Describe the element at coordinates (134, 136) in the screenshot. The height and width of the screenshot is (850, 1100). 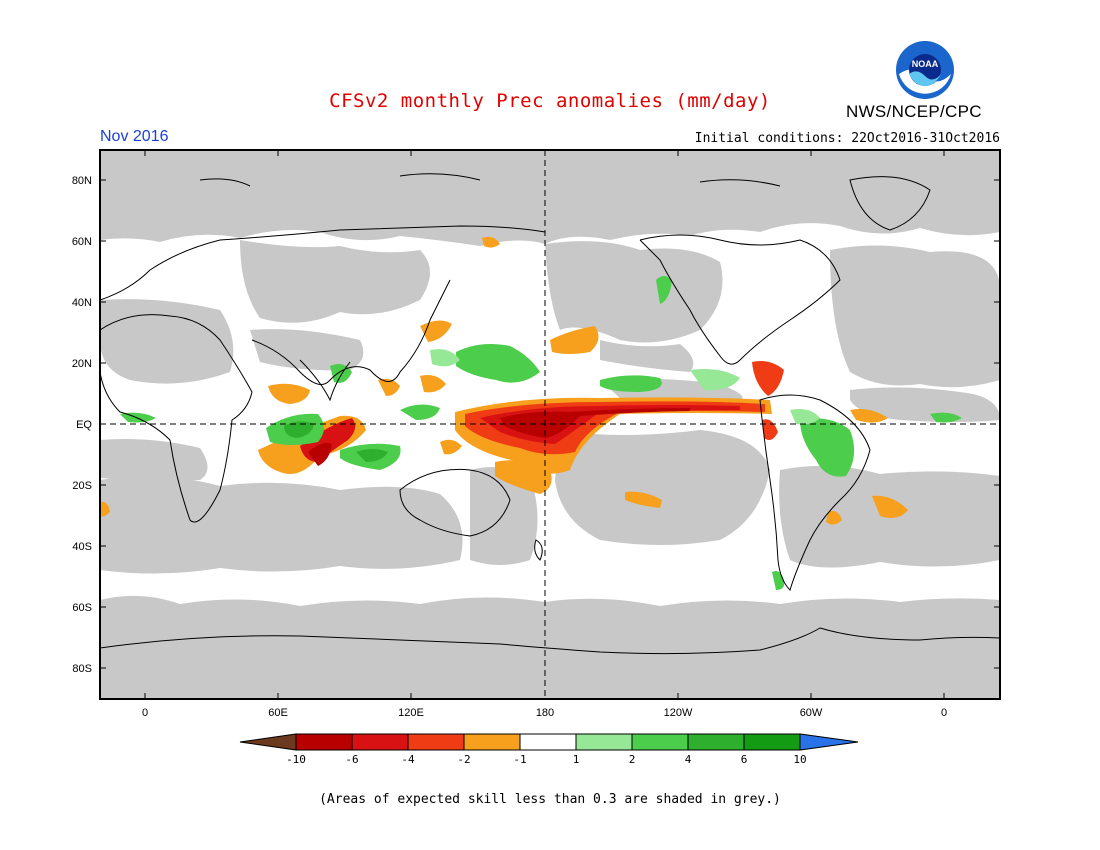
I see `forecast-month: Nov 2016` at that location.